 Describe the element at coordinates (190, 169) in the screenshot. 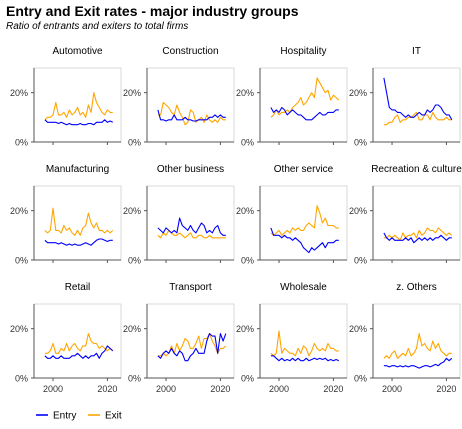

I see `facet-title: Other business` at that location.